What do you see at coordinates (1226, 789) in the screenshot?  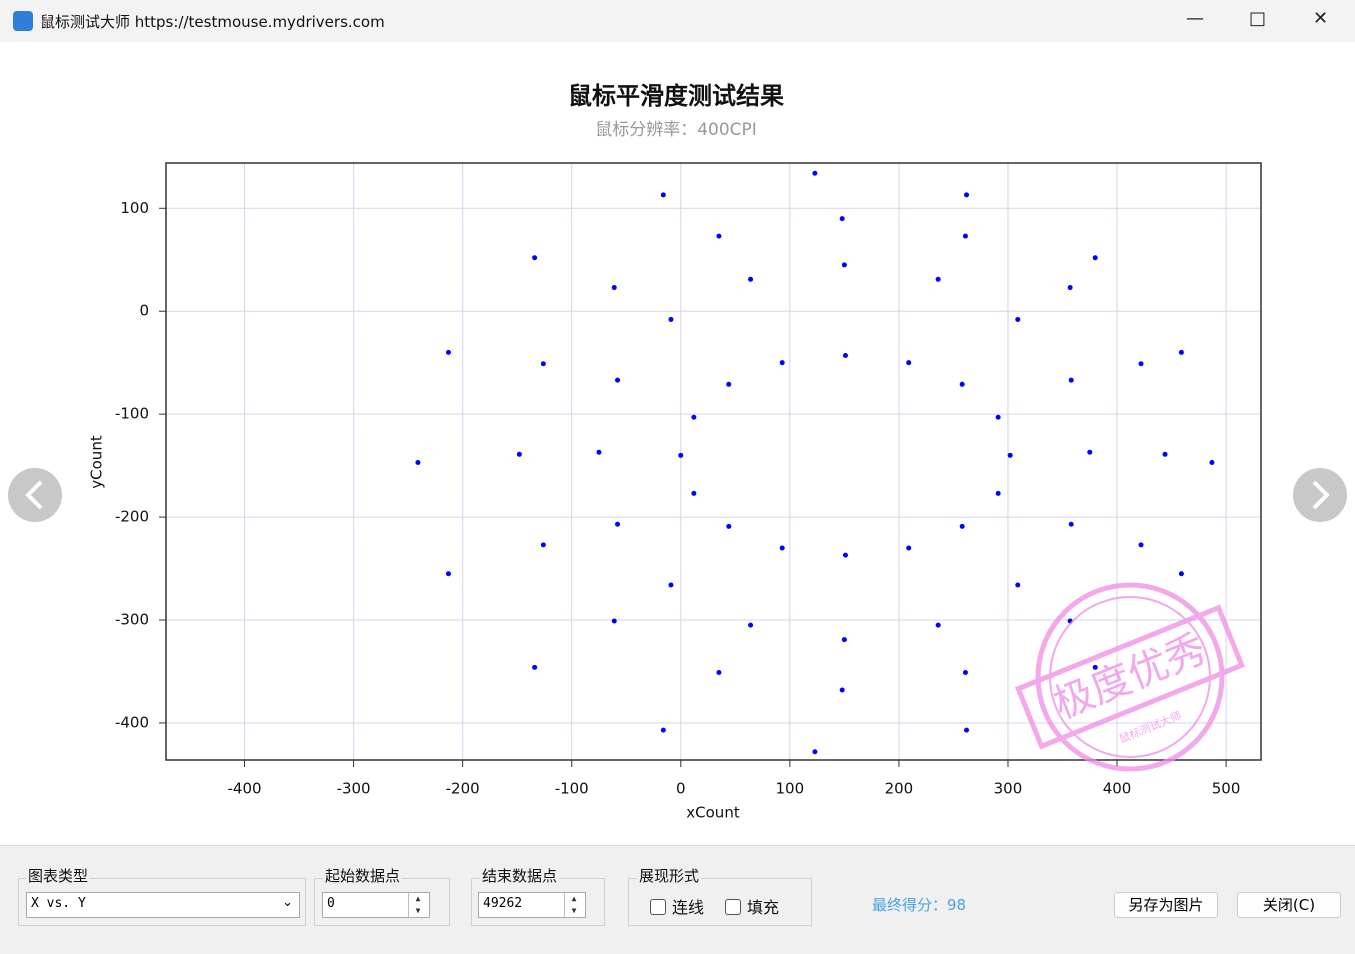 I see `x-tick-label: 500` at bounding box center [1226, 789].